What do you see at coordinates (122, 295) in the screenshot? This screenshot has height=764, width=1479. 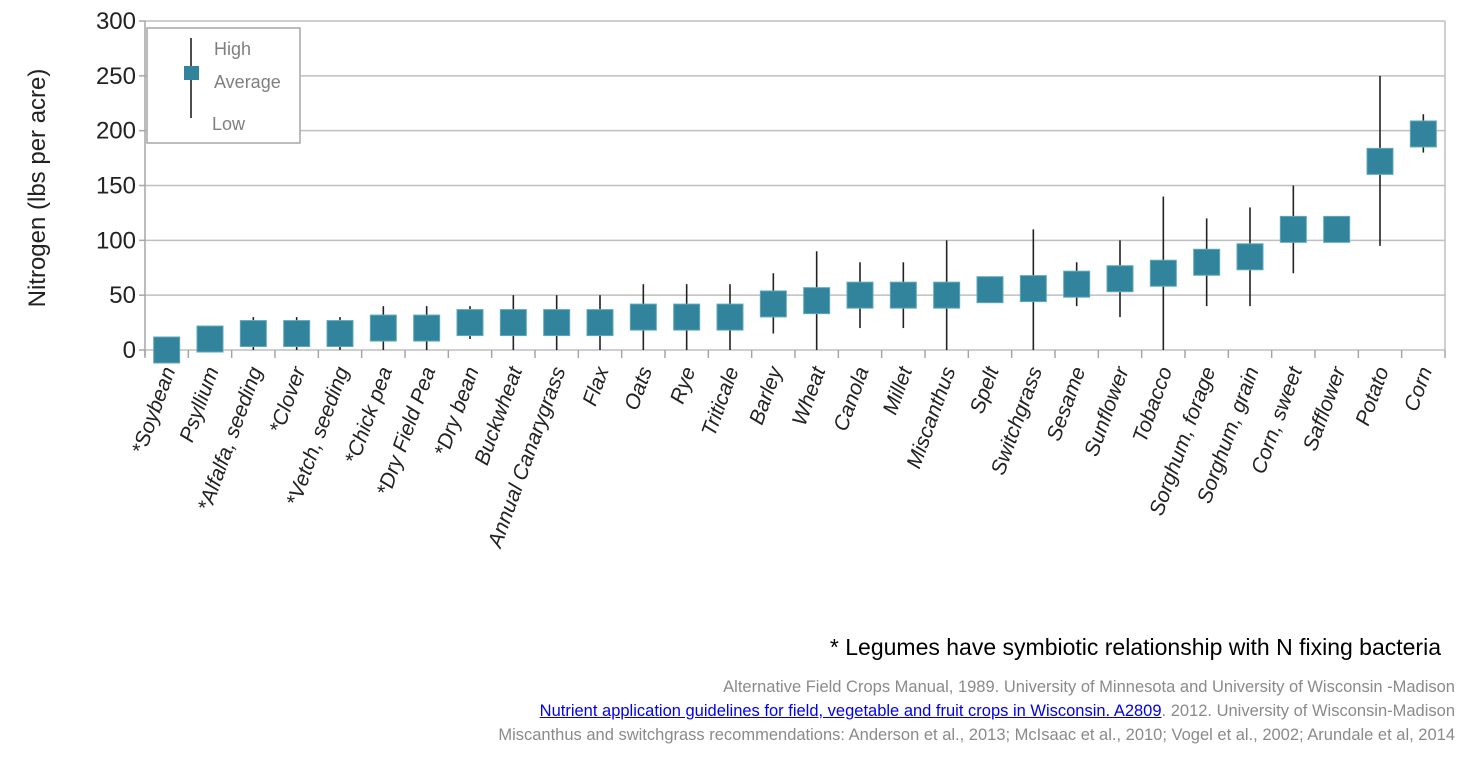 I see `y-tick-label: 50` at bounding box center [122, 295].